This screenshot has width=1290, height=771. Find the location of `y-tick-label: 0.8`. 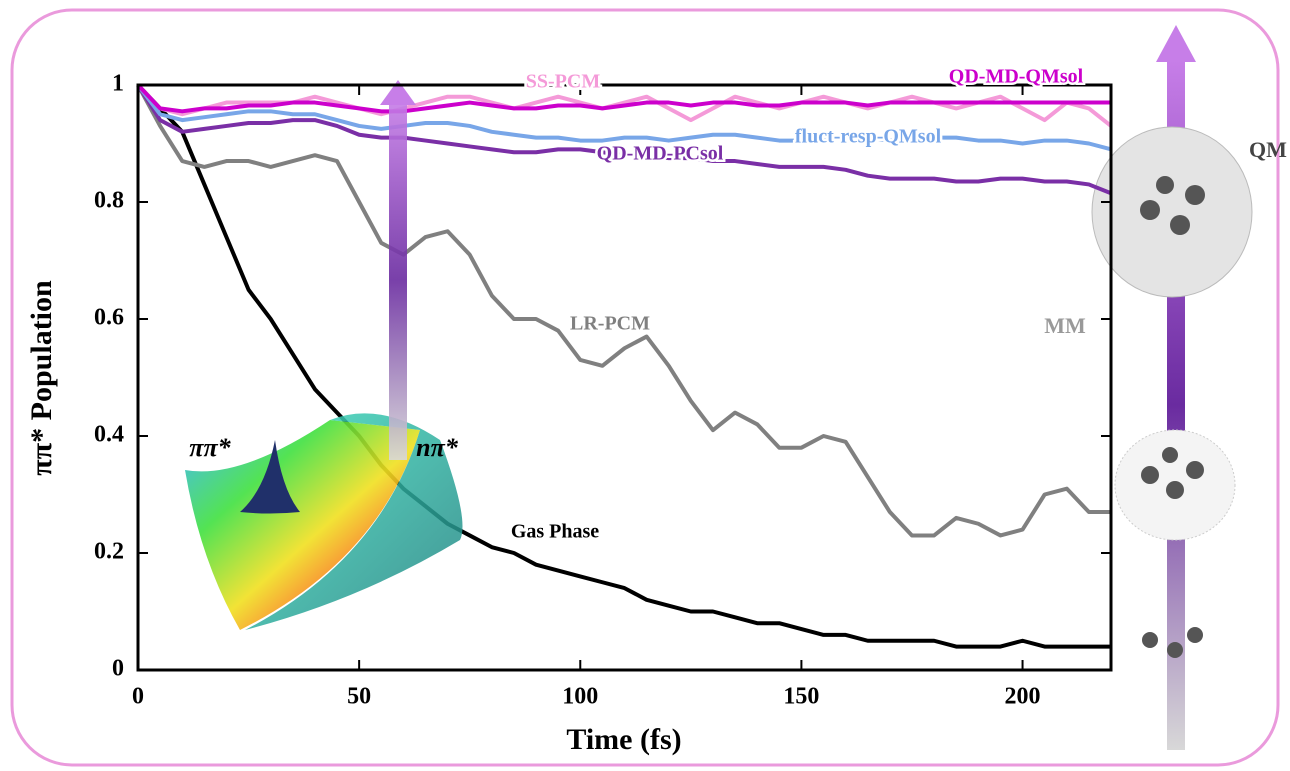

y-tick-label: 0.8 is located at coordinates (109, 201).